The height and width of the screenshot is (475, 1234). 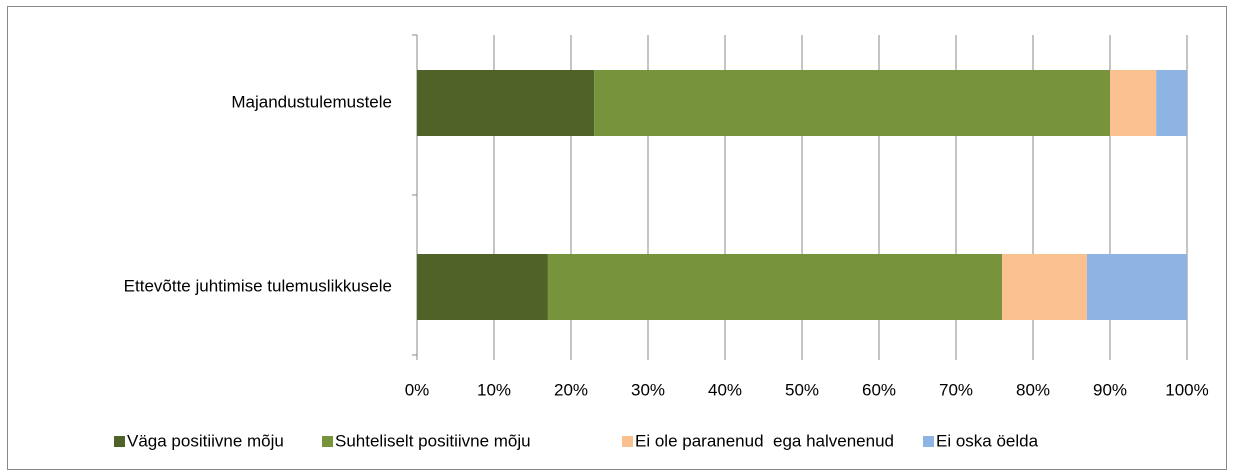 I want to click on x-tick-label: 0%, so click(x=417, y=389).